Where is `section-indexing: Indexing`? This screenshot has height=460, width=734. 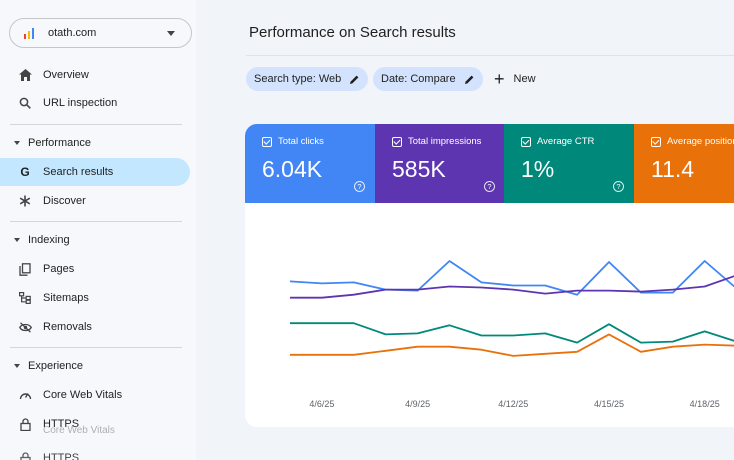
section-indexing: Indexing is located at coordinates (95, 240).